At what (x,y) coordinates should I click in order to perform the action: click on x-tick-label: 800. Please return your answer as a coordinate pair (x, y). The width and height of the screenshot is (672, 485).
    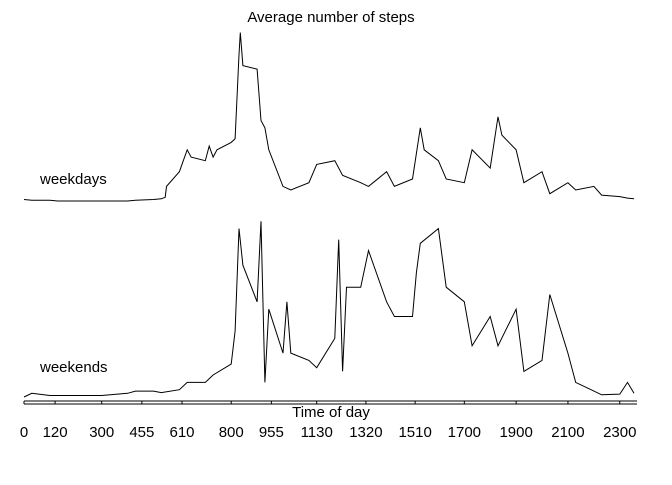
    Looking at the image, I should click on (231, 432).